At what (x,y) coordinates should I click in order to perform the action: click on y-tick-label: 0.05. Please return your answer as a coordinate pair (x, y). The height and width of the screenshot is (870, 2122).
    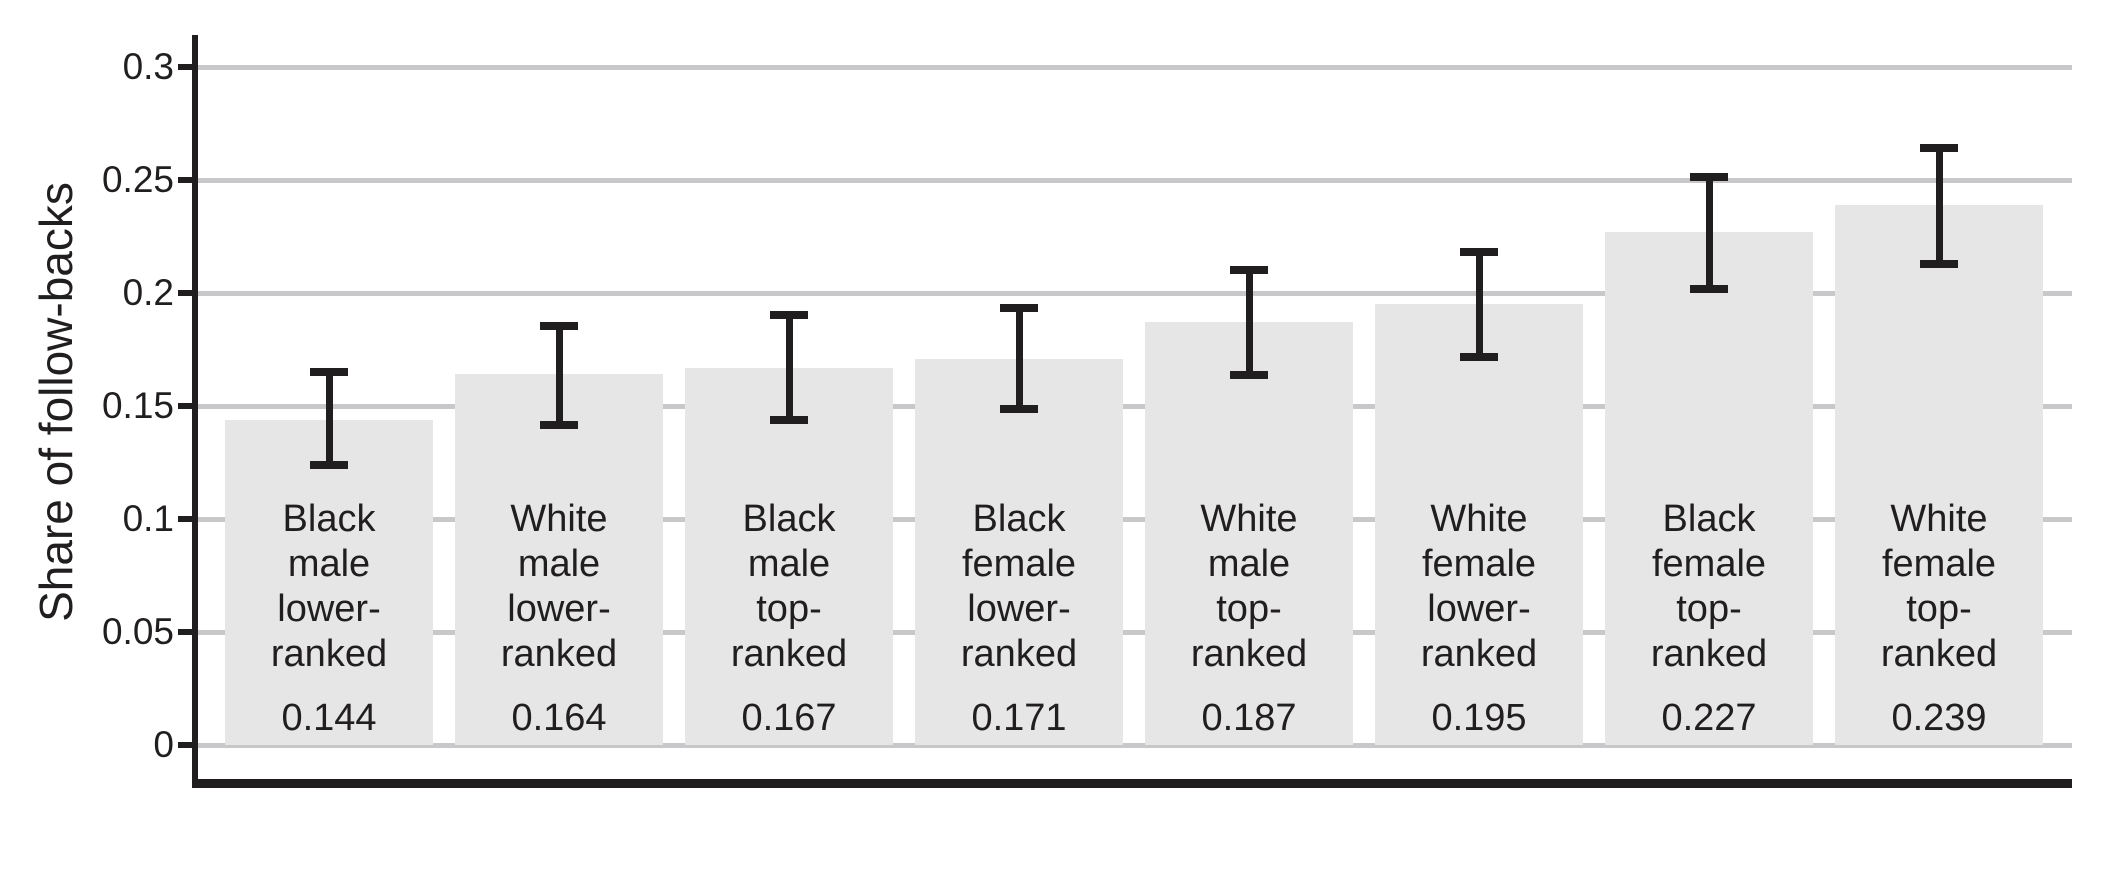
    Looking at the image, I should click on (137, 631).